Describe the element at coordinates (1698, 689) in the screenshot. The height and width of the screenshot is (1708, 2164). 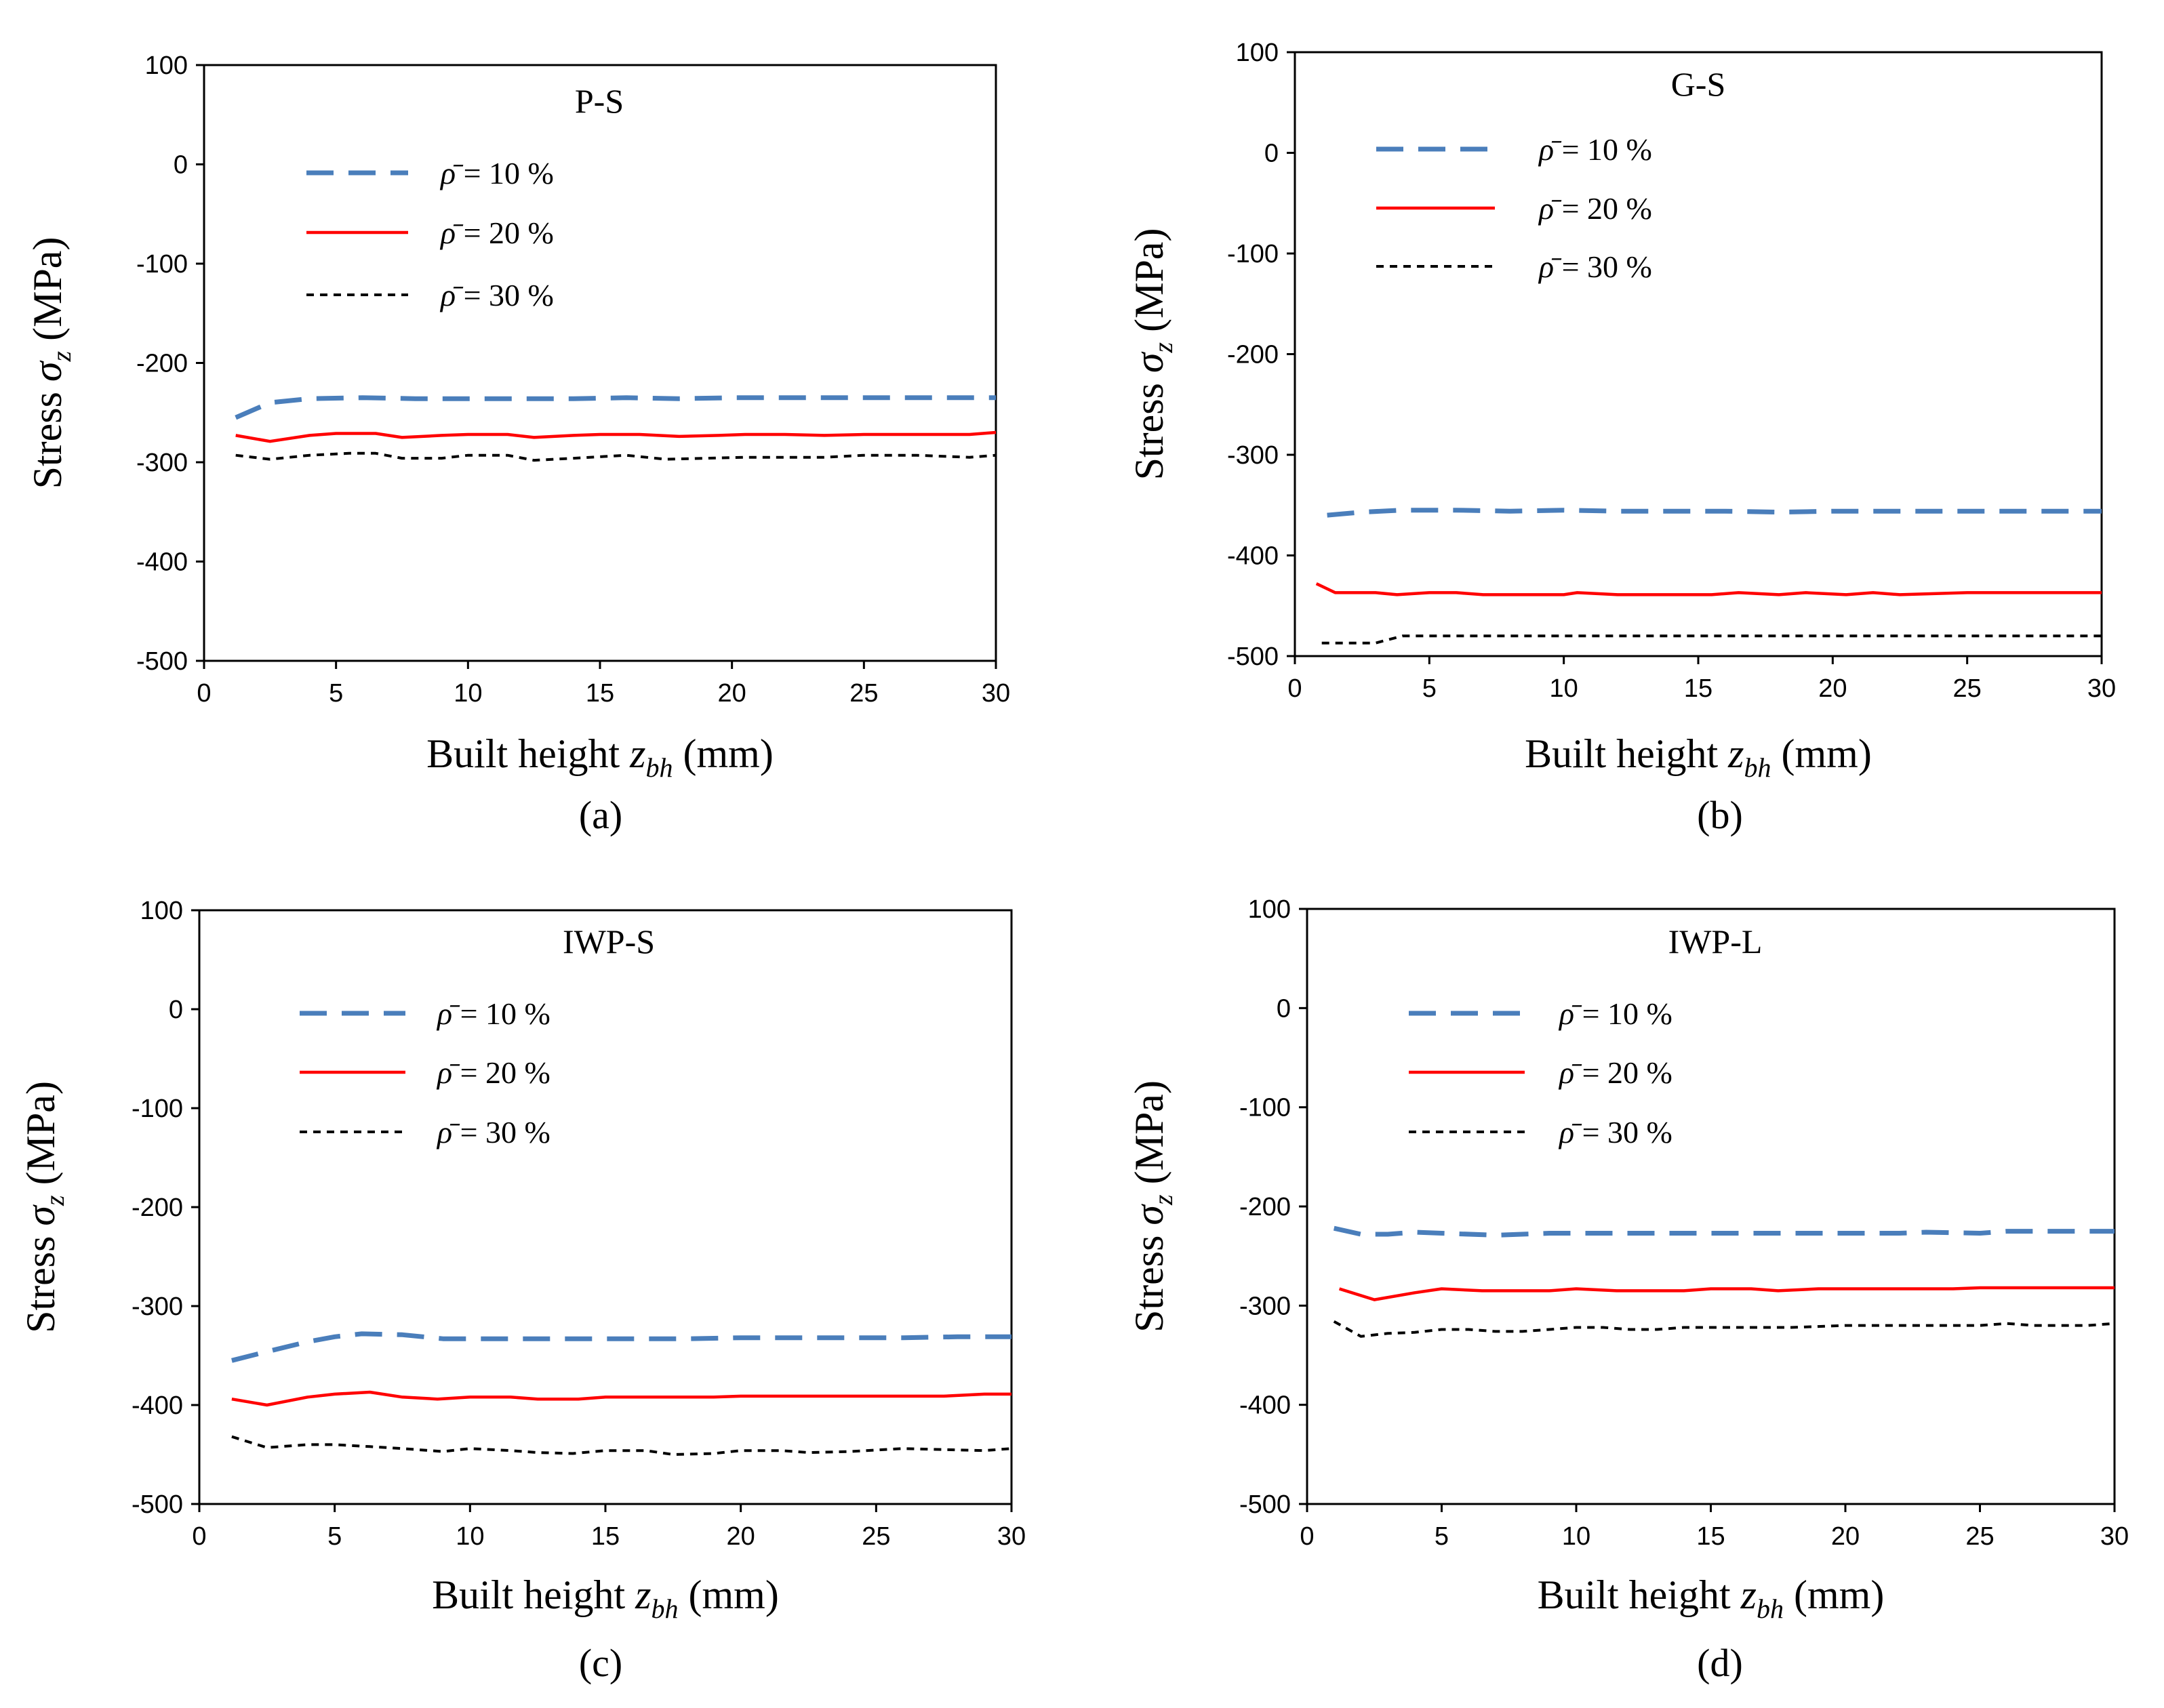
I see `x-tick-label: 15` at that location.